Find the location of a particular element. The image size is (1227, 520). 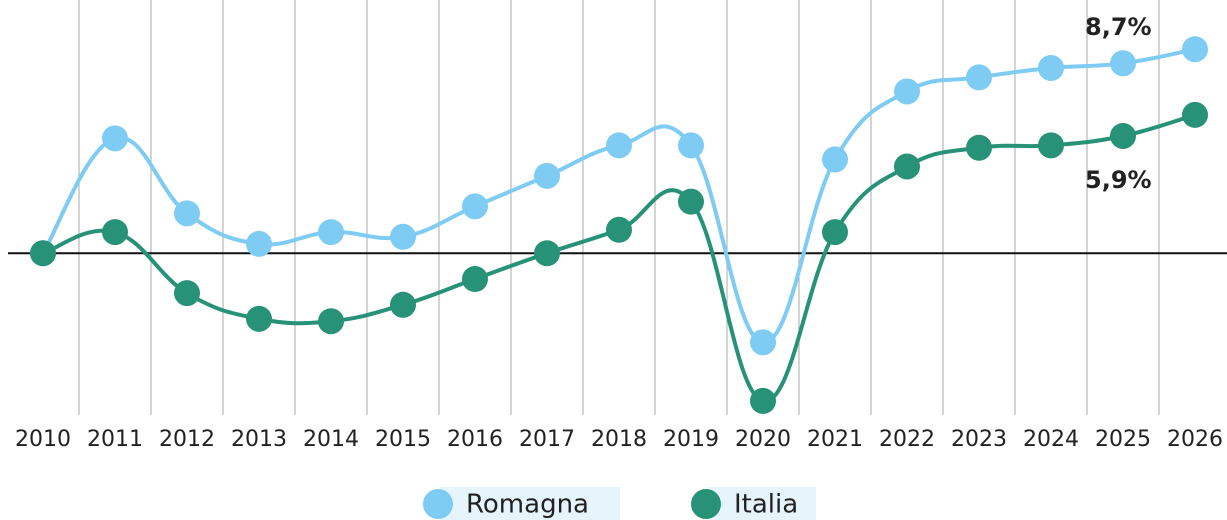

x-tick-label: 2026 is located at coordinates (1195, 439).